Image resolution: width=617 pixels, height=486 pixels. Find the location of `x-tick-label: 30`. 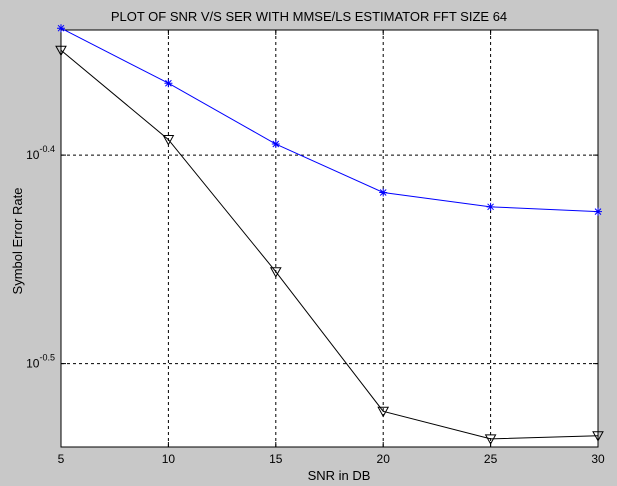

x-tick-label: 30 is located at coordinates (598, 459).